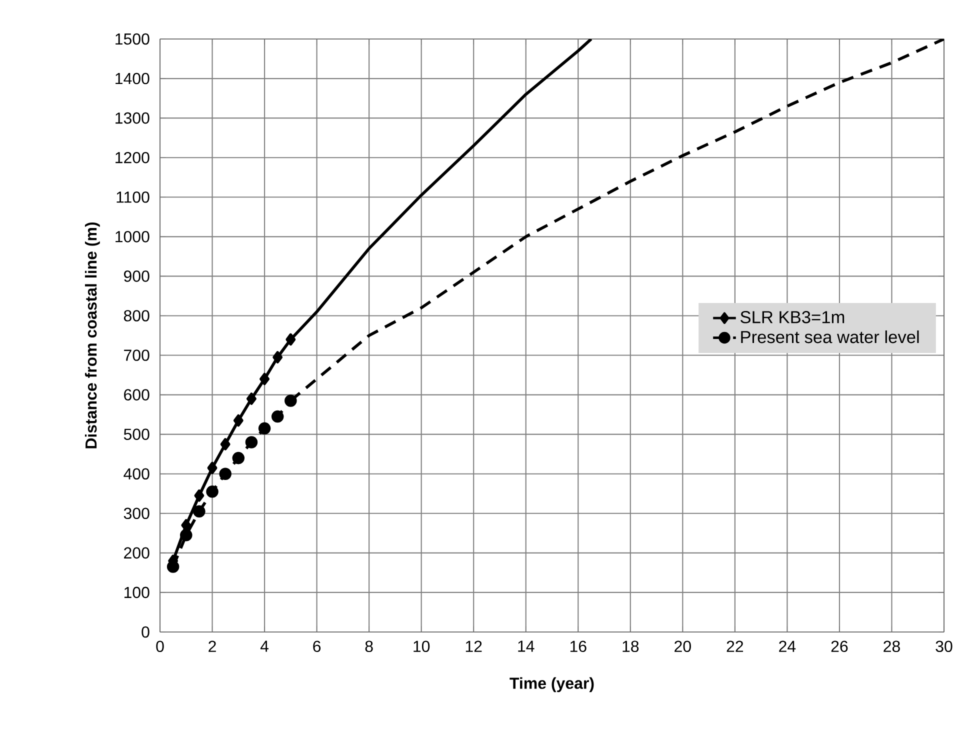 The image size is (980, 754). What do you see at coordinates (137, 355) in the screenshot?
I see `y-tick-label: 700` at bounding box center [137, 355].